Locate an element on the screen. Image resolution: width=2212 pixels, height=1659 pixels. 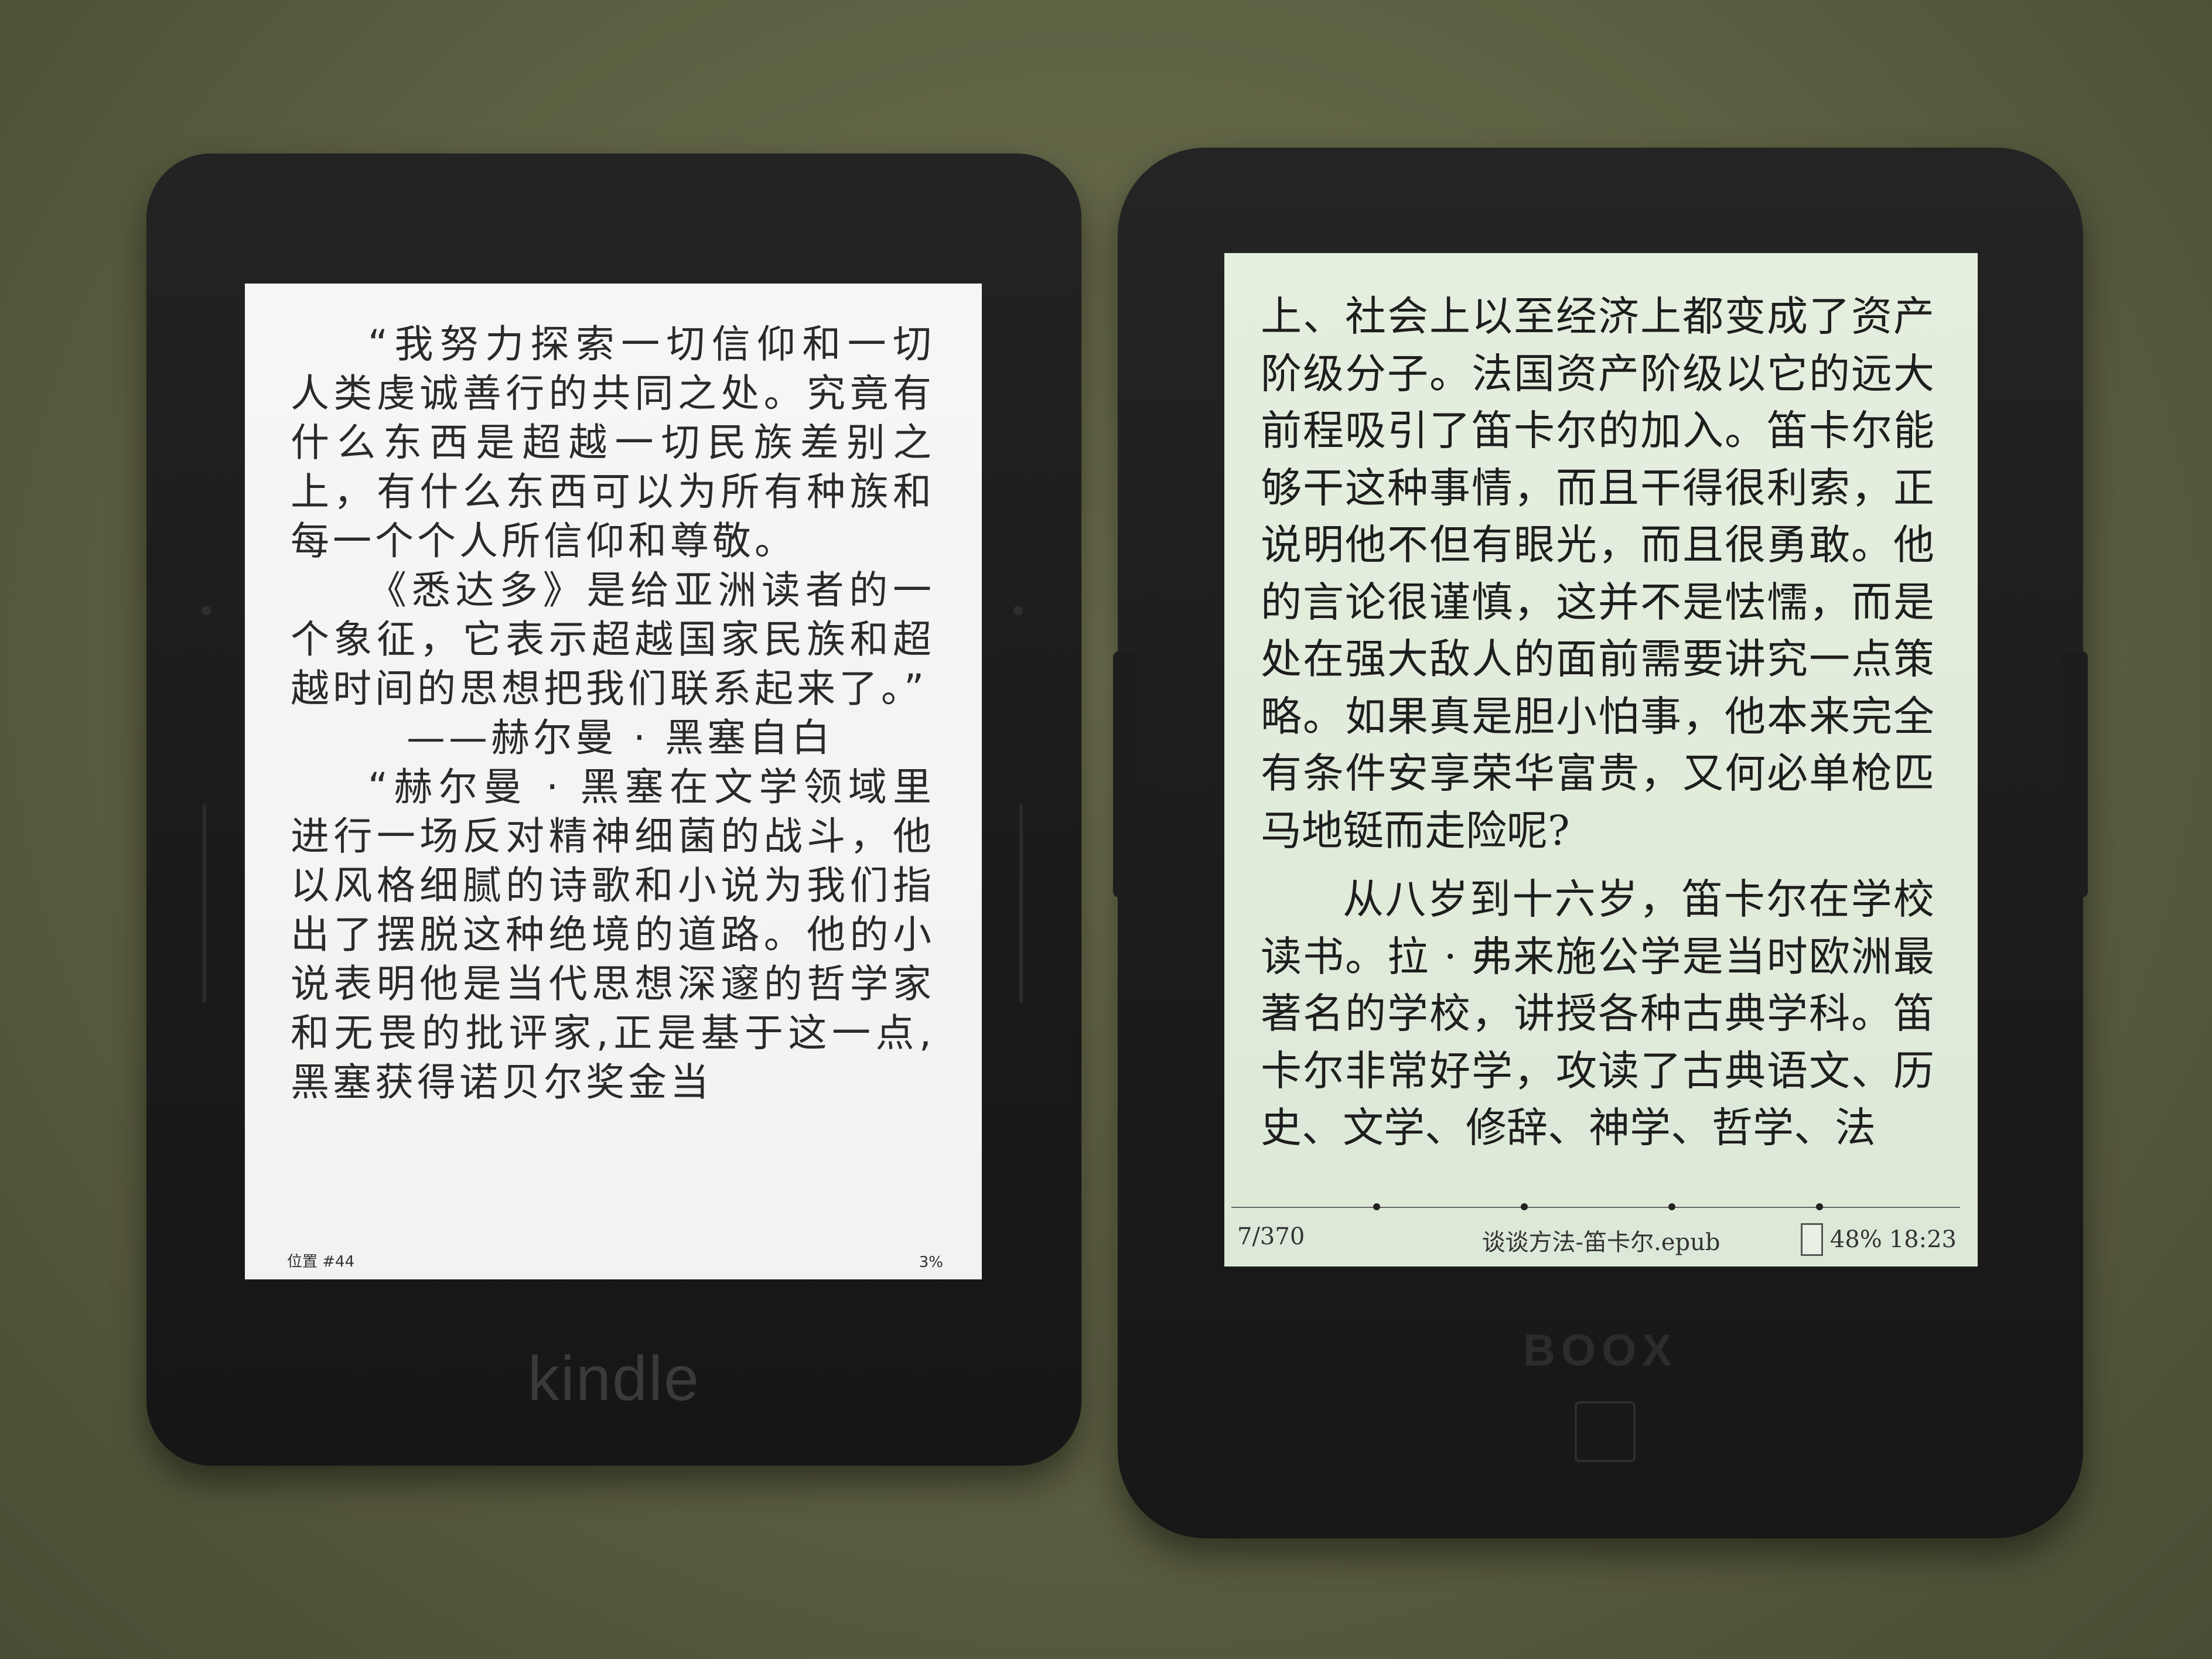
page-turn-strip-left is located at coordinates (205, 903).